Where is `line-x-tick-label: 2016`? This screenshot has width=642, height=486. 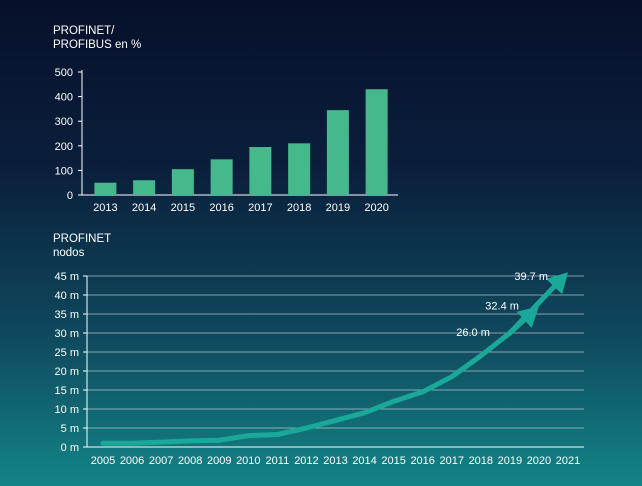
line-x-tick-label: 2016 is located at coordinates (422, 461).